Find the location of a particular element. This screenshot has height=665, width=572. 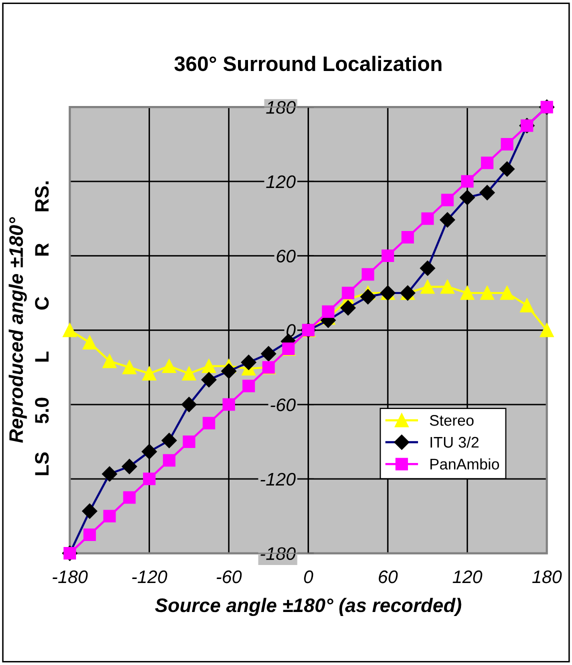

y-tick-label: -120 is located at coordinates (278, 479).